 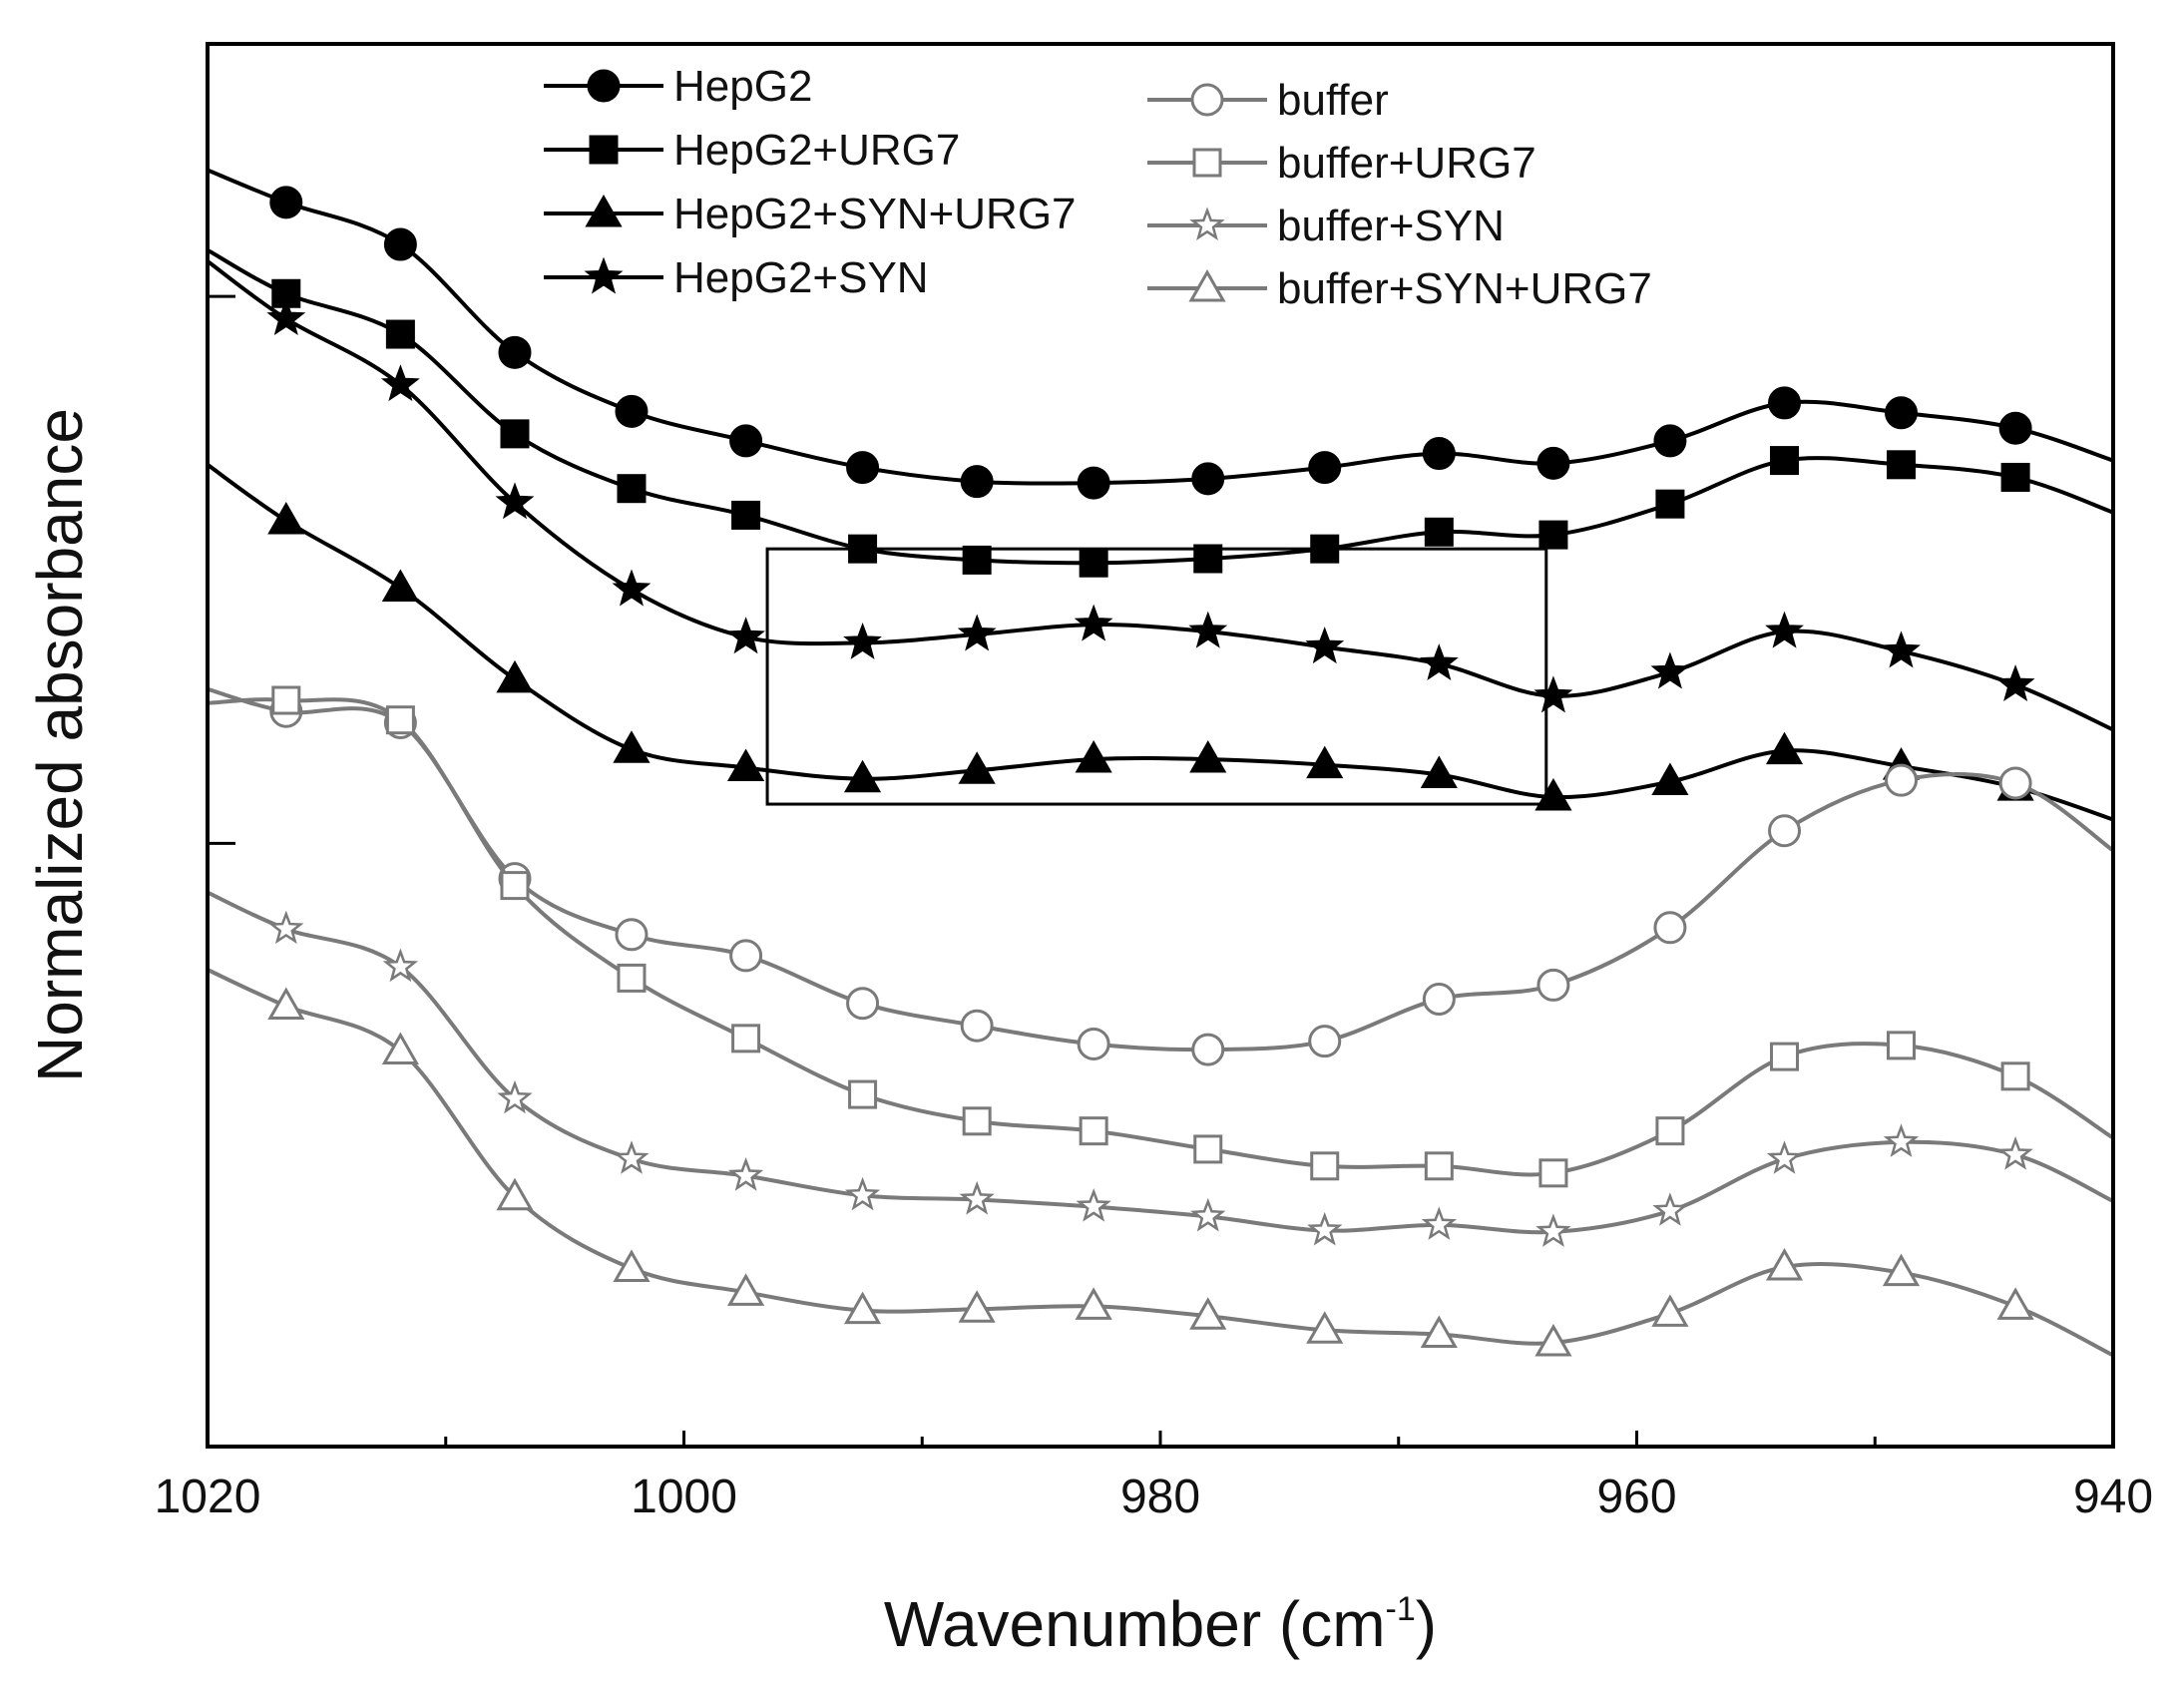 I want to click on x-axis-title: Wavenumber (cm-1), so click(x=1160, y=1624).